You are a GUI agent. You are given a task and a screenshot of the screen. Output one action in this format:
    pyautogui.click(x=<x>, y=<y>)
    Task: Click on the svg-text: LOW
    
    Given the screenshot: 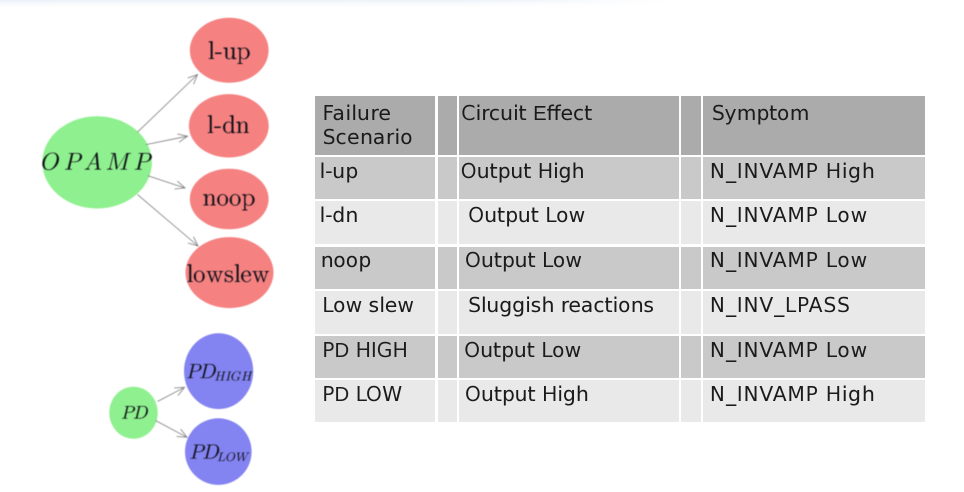 What is the action you would take?
    pyautogui.click(x=232, y=458)
    